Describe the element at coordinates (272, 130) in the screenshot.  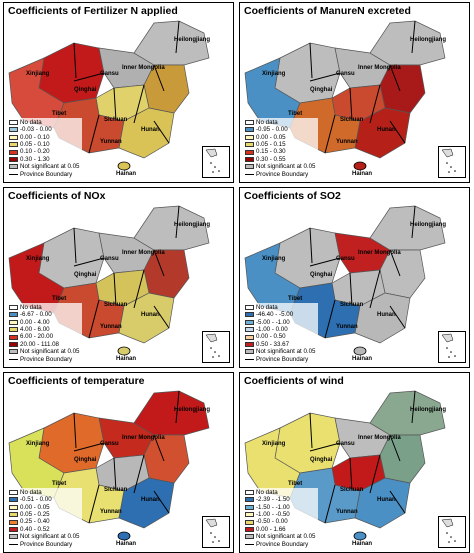
I see `legend-label: -0.95 - 0.00` at that location.